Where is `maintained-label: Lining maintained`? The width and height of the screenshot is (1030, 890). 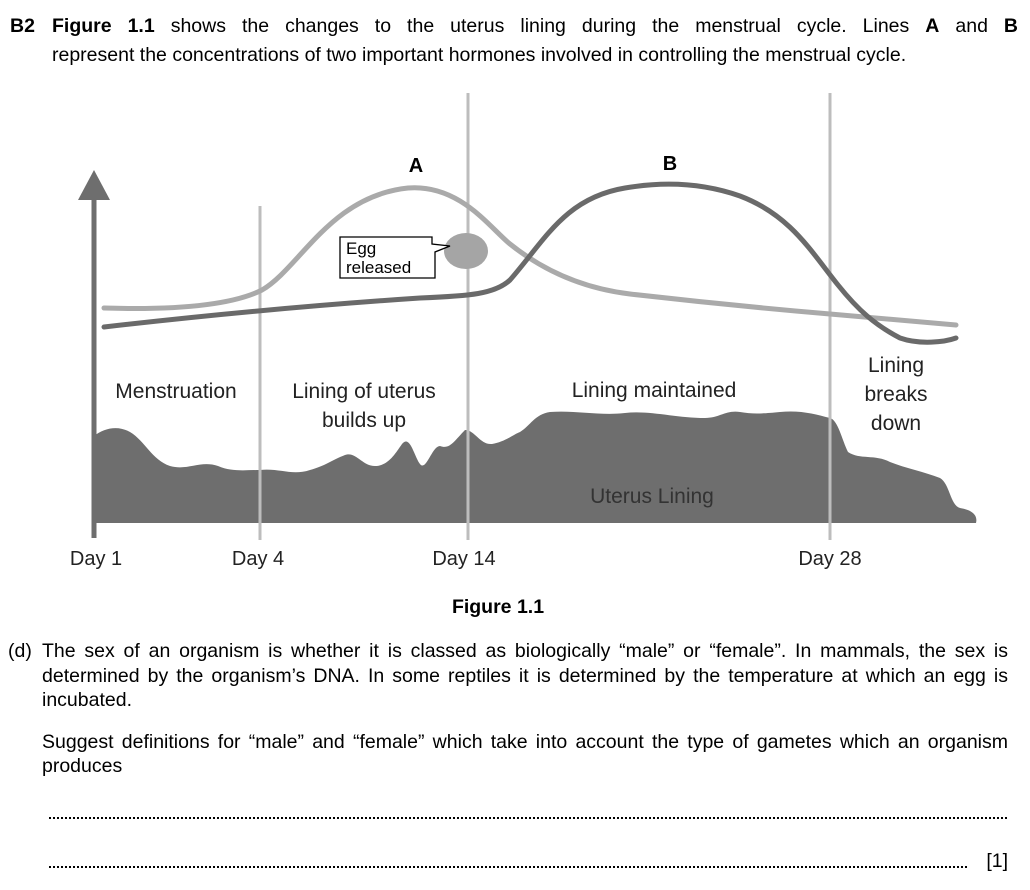
maintained-label: Lining maintained is located at coordinates (654, 390).